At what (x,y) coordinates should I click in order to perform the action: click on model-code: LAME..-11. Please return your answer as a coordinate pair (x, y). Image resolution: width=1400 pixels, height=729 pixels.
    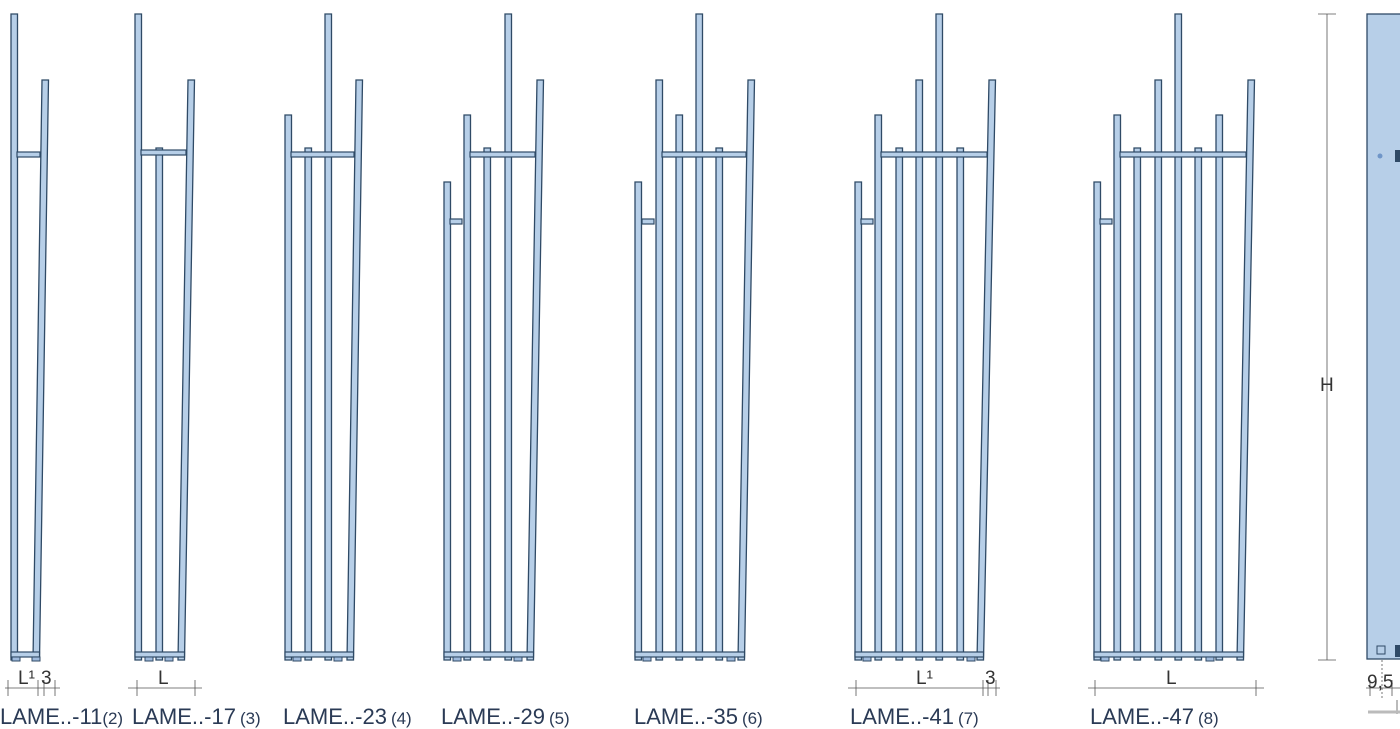
    Looking at the image, I should click on (51, 716).